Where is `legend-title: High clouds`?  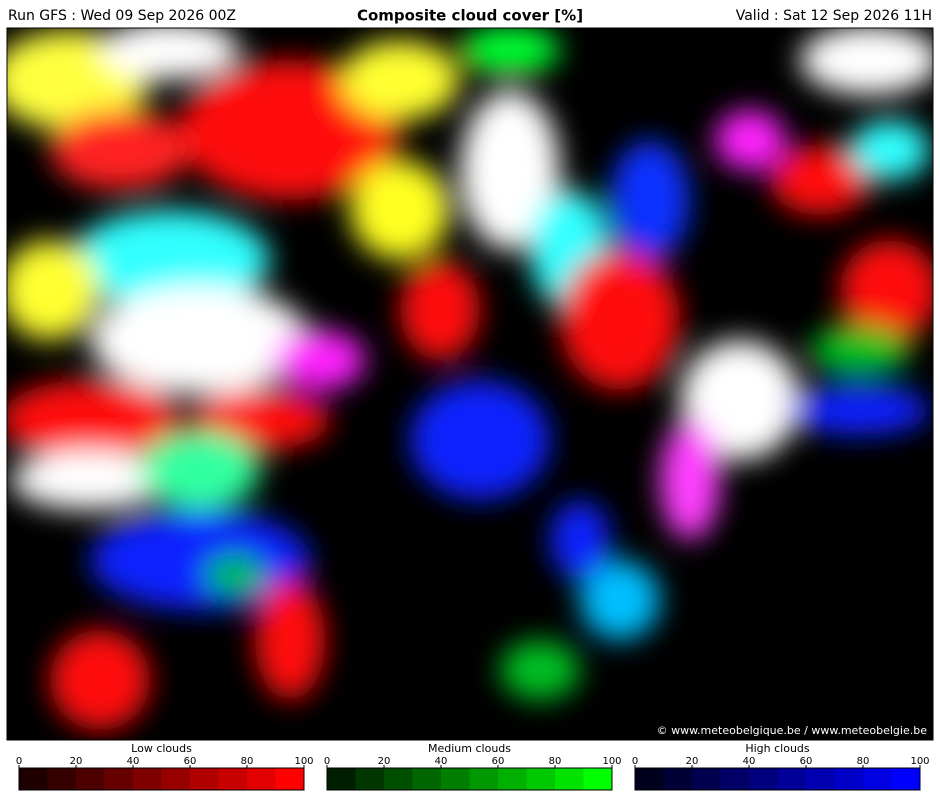 legend-title: High clouds is located at coordinates (777, 748).